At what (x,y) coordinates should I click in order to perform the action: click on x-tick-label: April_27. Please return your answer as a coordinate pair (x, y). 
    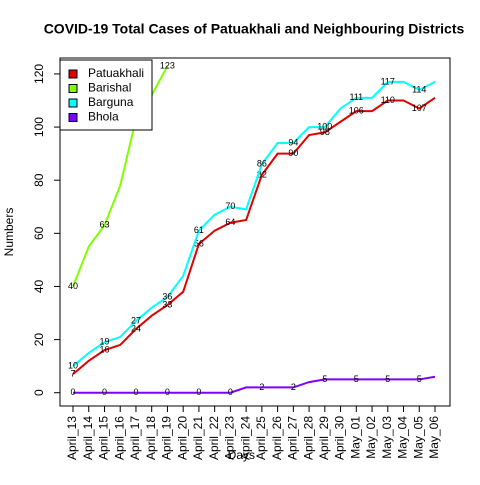
    Looking at the image, I should click on (293, 438).